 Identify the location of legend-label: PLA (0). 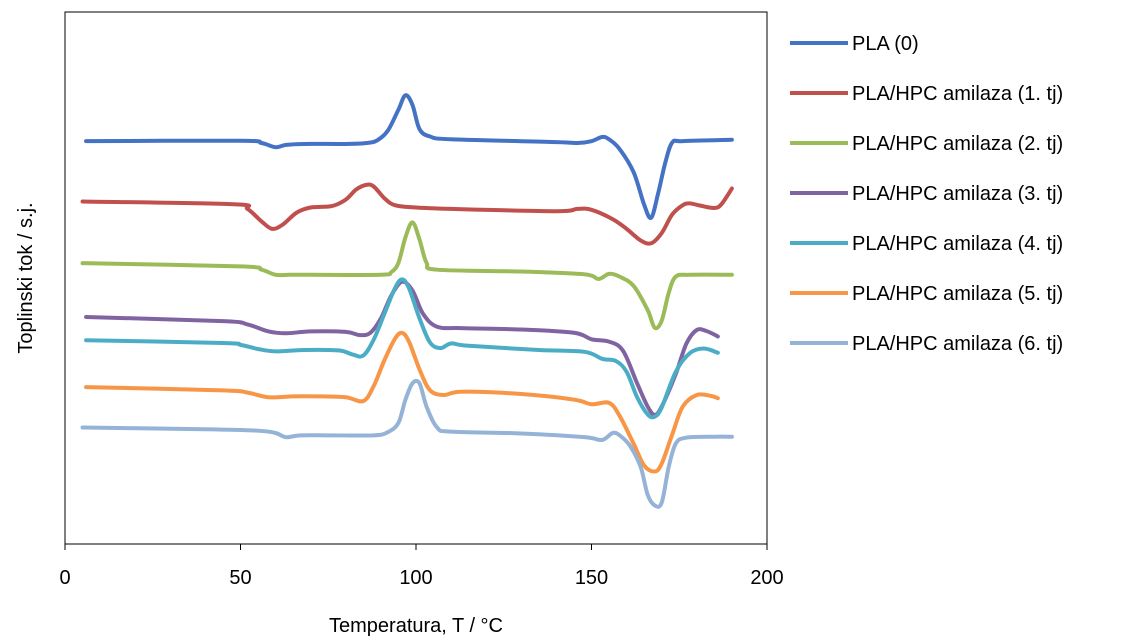
(885, 44).